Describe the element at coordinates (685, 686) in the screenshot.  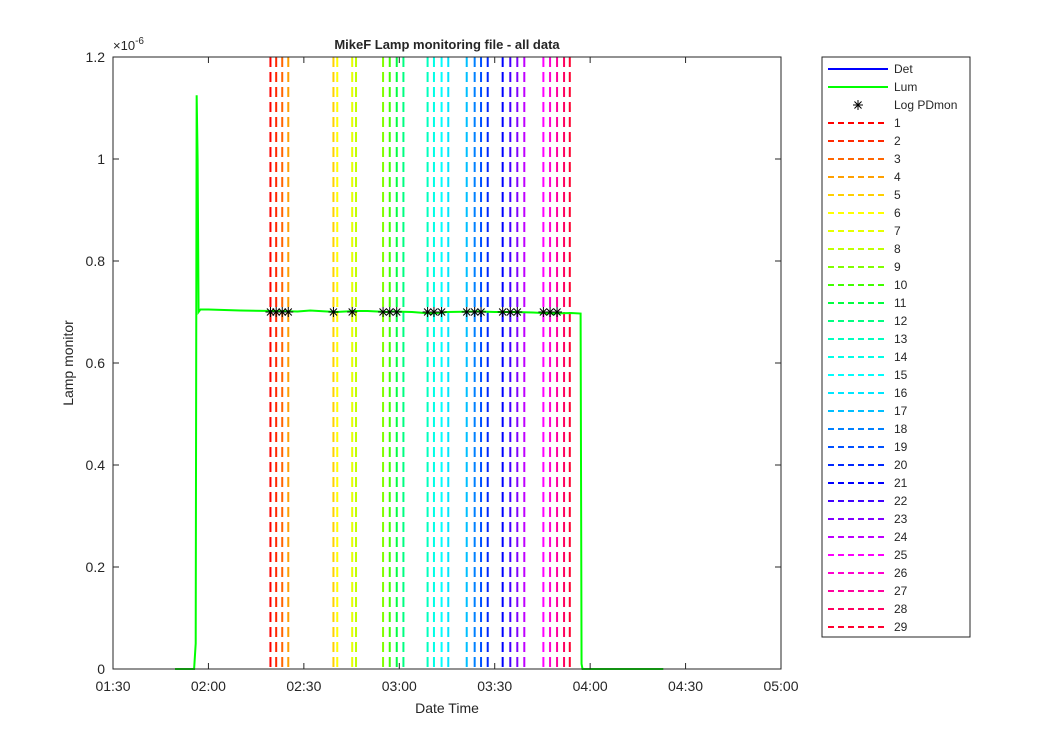
I see `x-tick-label: 04:30` at that location.